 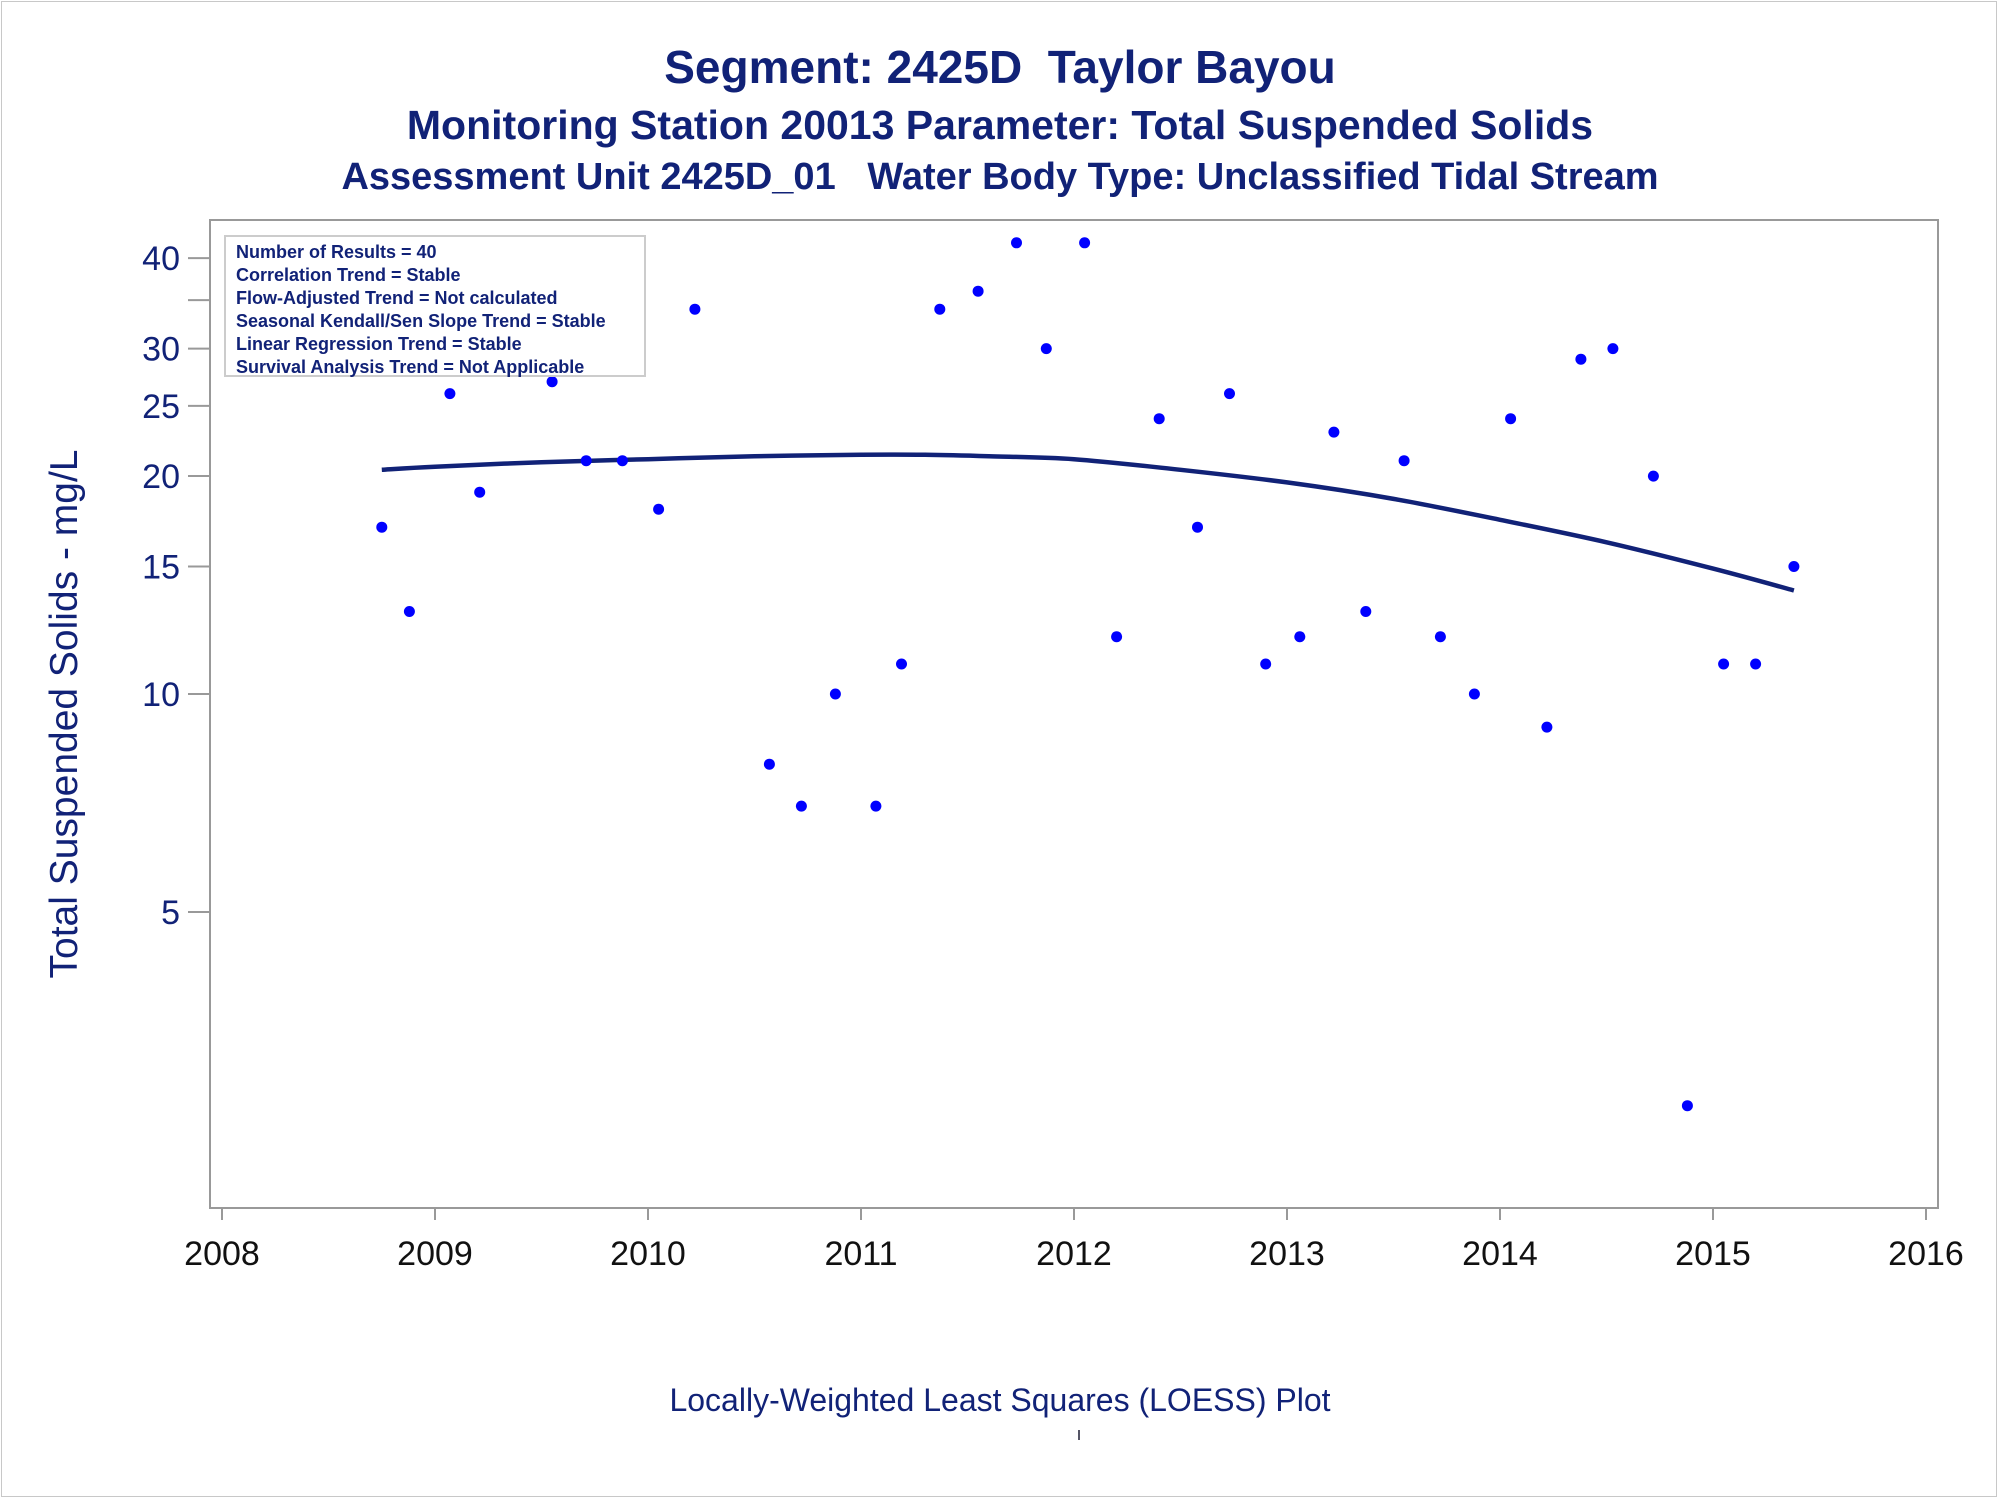 What do you see at coordinates (1287, 1254) in the screenshot?
I see `x-tick-label: 2013` at bounding box center [1287, 1254].